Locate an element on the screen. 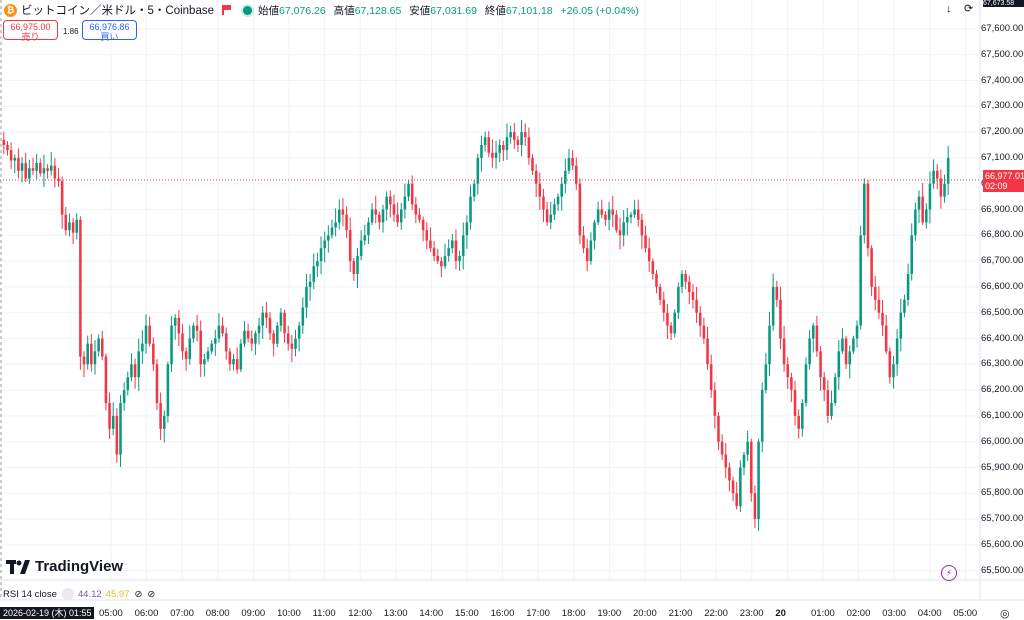 The width and height of the screenshot is (1024, 620). settings-icon: ◎ is located at coordinates (1005, 614).